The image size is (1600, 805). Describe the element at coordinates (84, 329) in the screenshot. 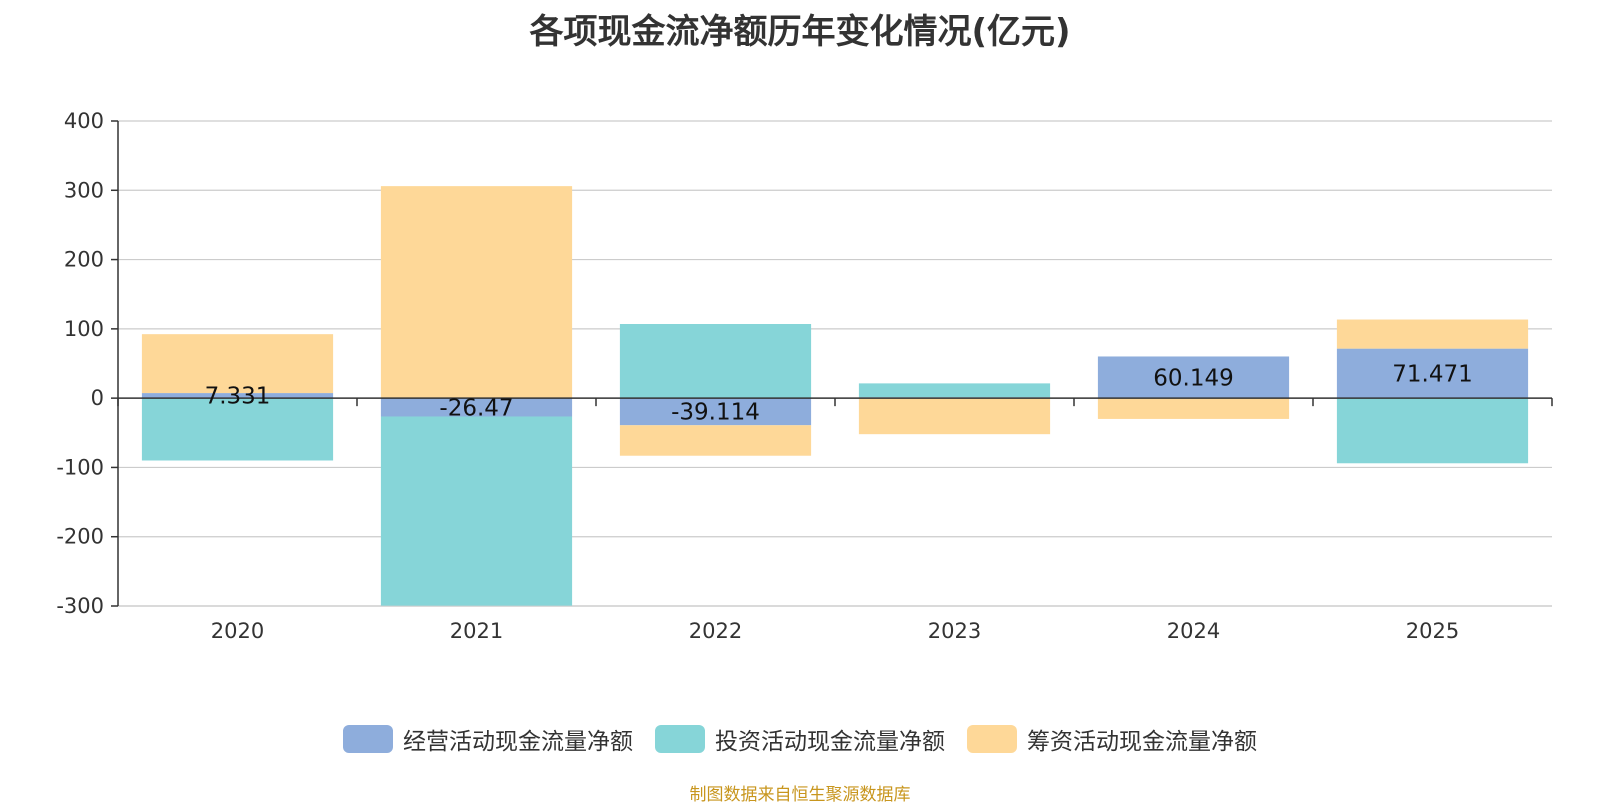

I see `y-tick-label: 100` at that location.